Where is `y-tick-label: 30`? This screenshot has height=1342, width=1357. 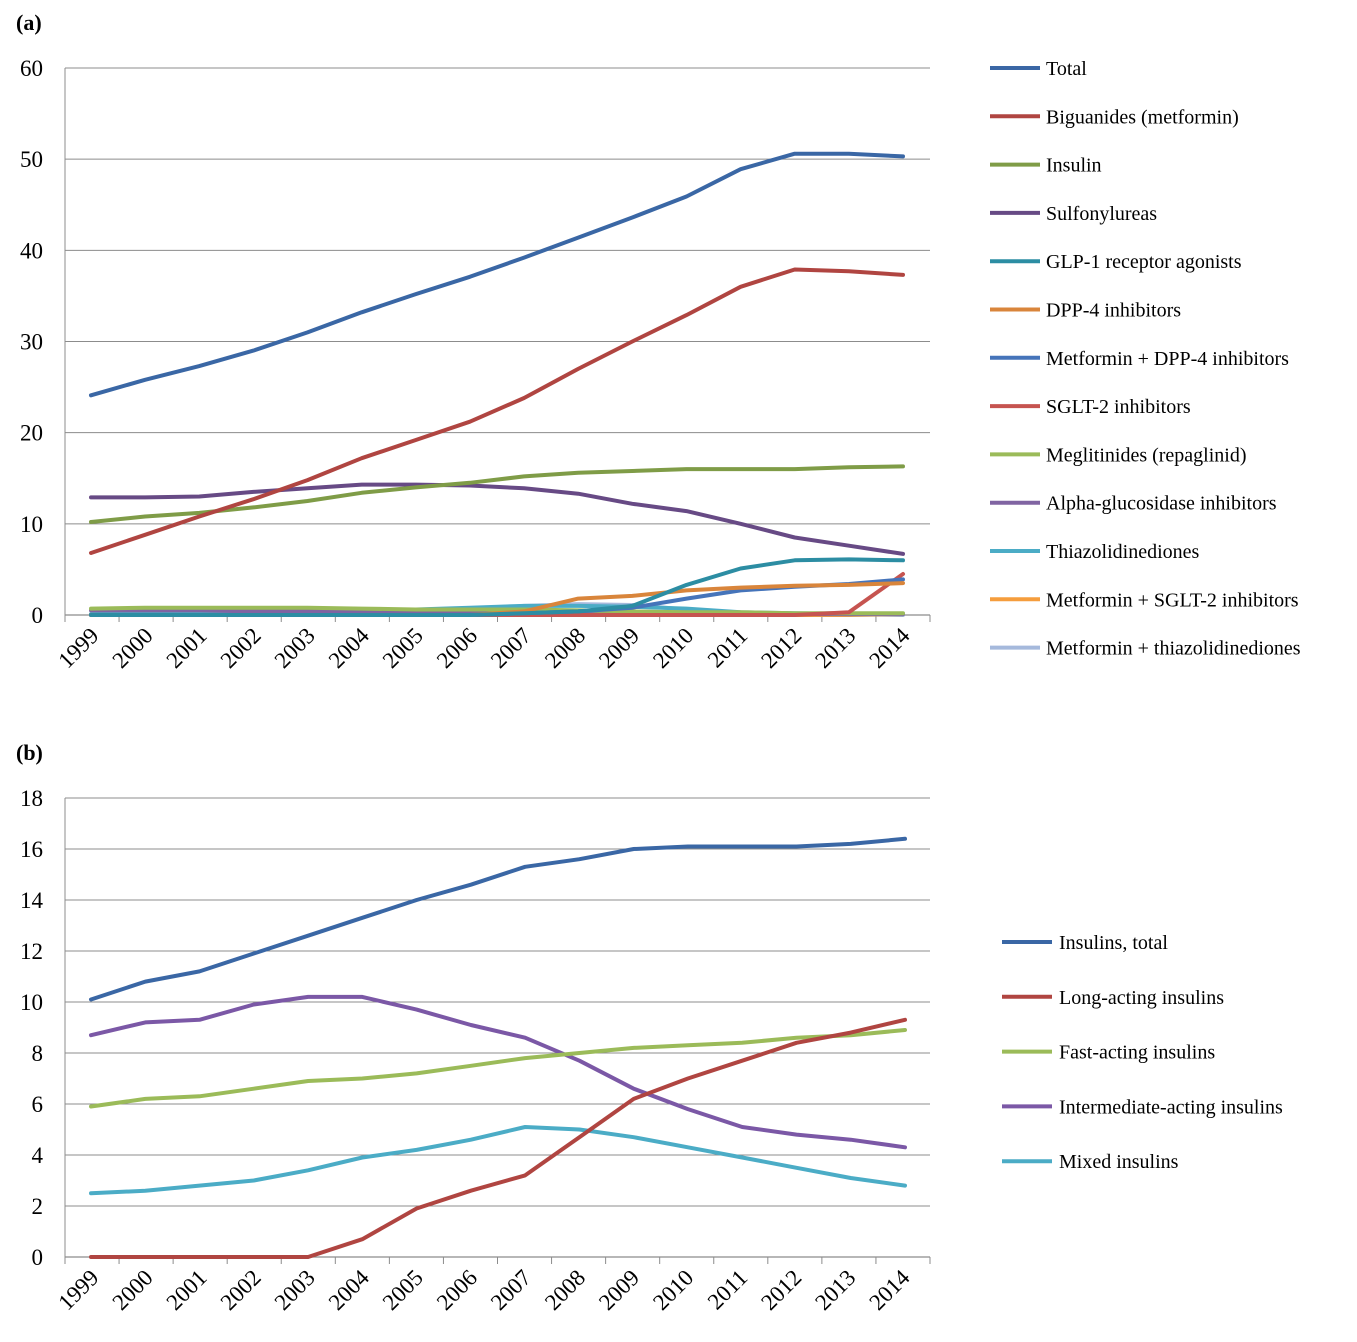
y-tick-label: 30 is located at coordinates (31, 342).